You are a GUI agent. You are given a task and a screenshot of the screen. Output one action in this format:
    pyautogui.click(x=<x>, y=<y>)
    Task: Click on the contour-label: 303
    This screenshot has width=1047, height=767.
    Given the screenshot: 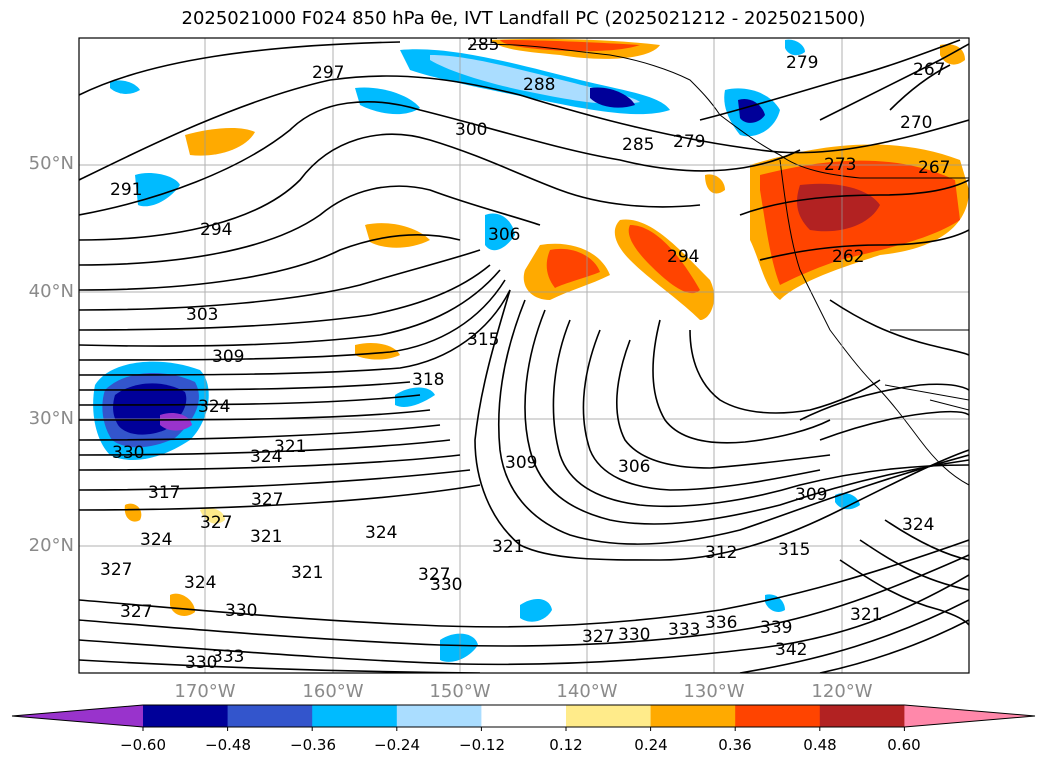 What is the action you would take?
    pyautogui.click(x=202, y=315)
    